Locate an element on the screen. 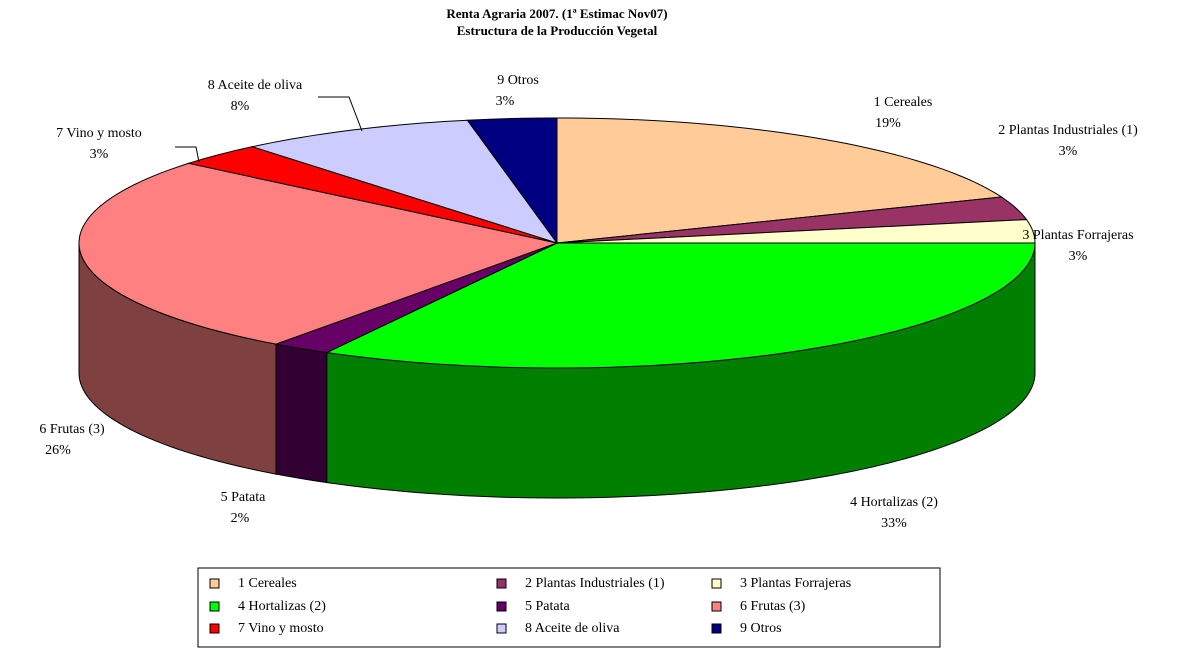 The image size is (1179, 650). slice-label: 4 Hortalizas (2) is located at coordinates (894, 502).